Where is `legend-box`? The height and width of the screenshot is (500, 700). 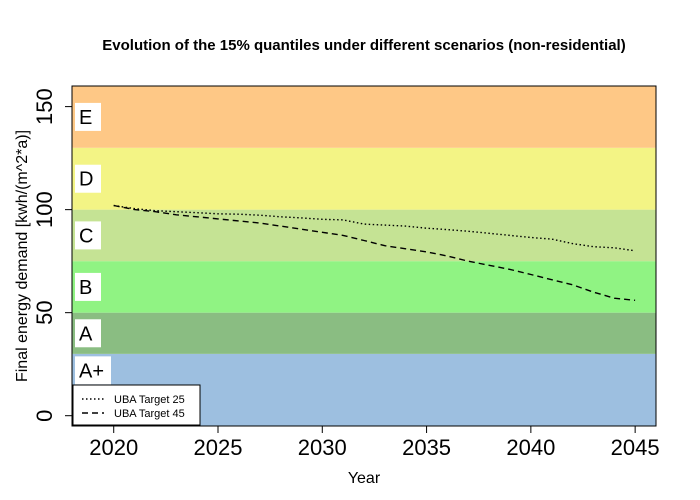
legend-box is located at coordinates (136, 405).